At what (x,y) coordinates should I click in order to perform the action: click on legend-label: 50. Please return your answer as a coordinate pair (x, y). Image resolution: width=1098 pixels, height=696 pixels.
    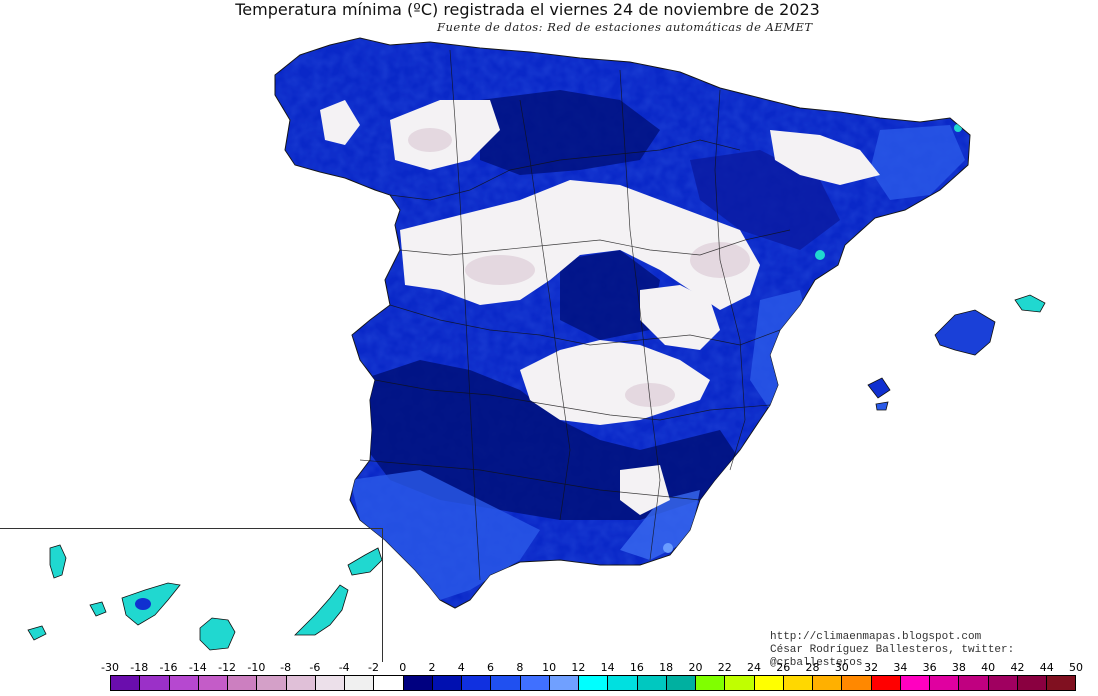
    Looking at the image, I should click on (1076, 667).